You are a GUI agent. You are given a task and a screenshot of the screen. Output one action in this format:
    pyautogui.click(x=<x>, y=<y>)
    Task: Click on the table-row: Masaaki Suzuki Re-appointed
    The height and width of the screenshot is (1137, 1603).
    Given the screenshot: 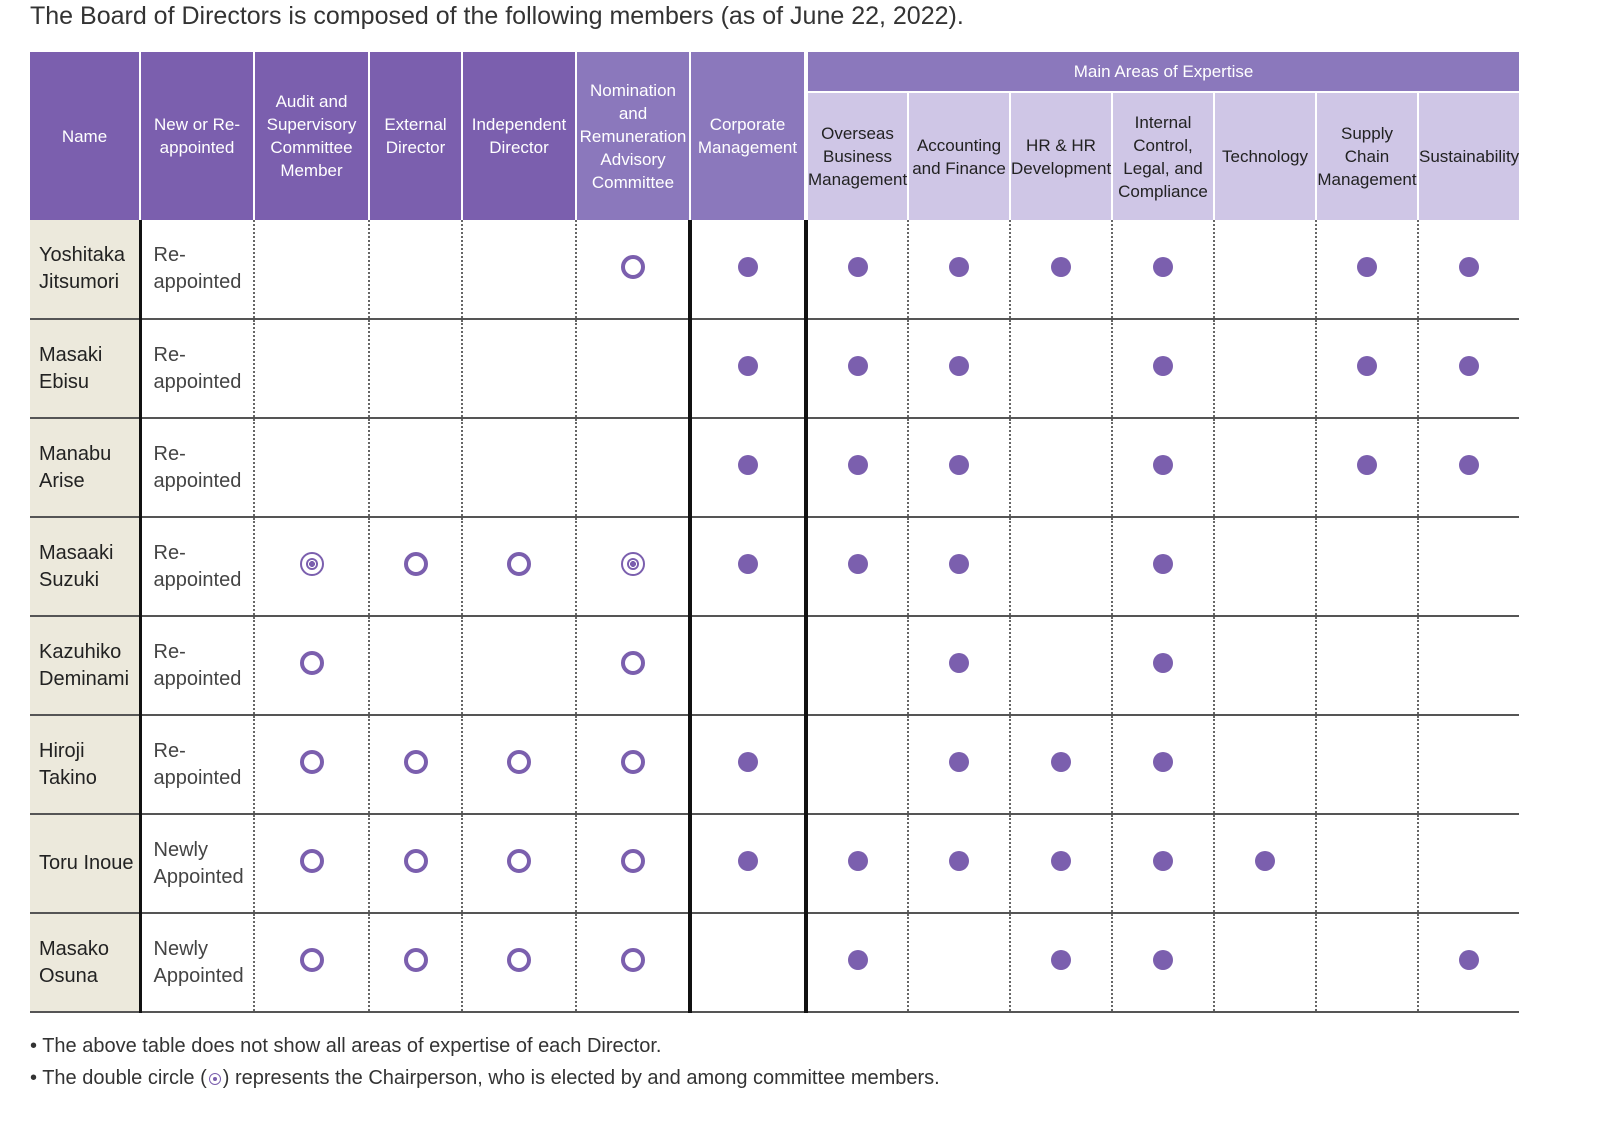 What is the action you would take?
    pyautogui.click(x=775, y=567)
    